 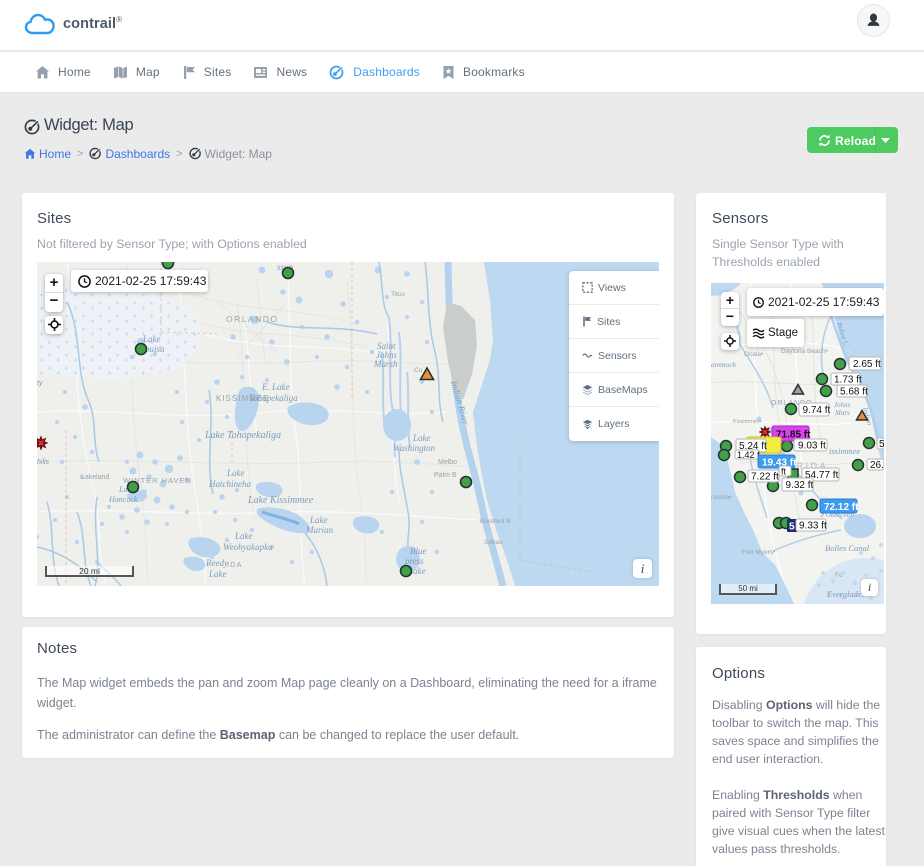 I want to click on svg-text: Co, so click(x=418, y=370).